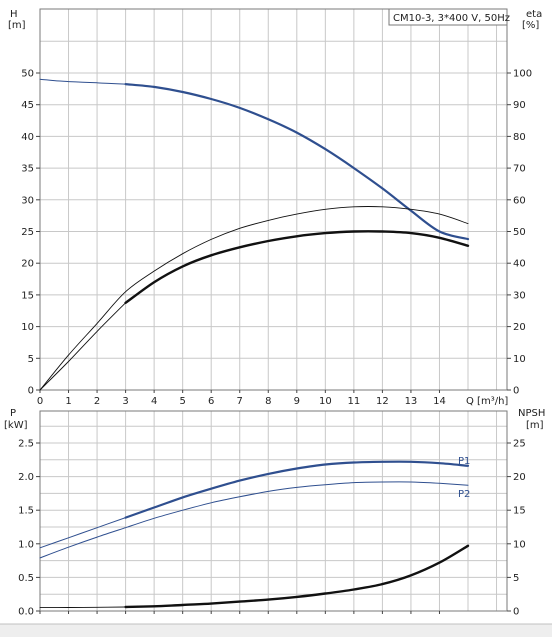 The width and height of the screenshot is (552, 637). What do you see at coordinates (13, 413) in the screenshot?
I see `bottom-y-label: P` at bounding box center [13, 413].